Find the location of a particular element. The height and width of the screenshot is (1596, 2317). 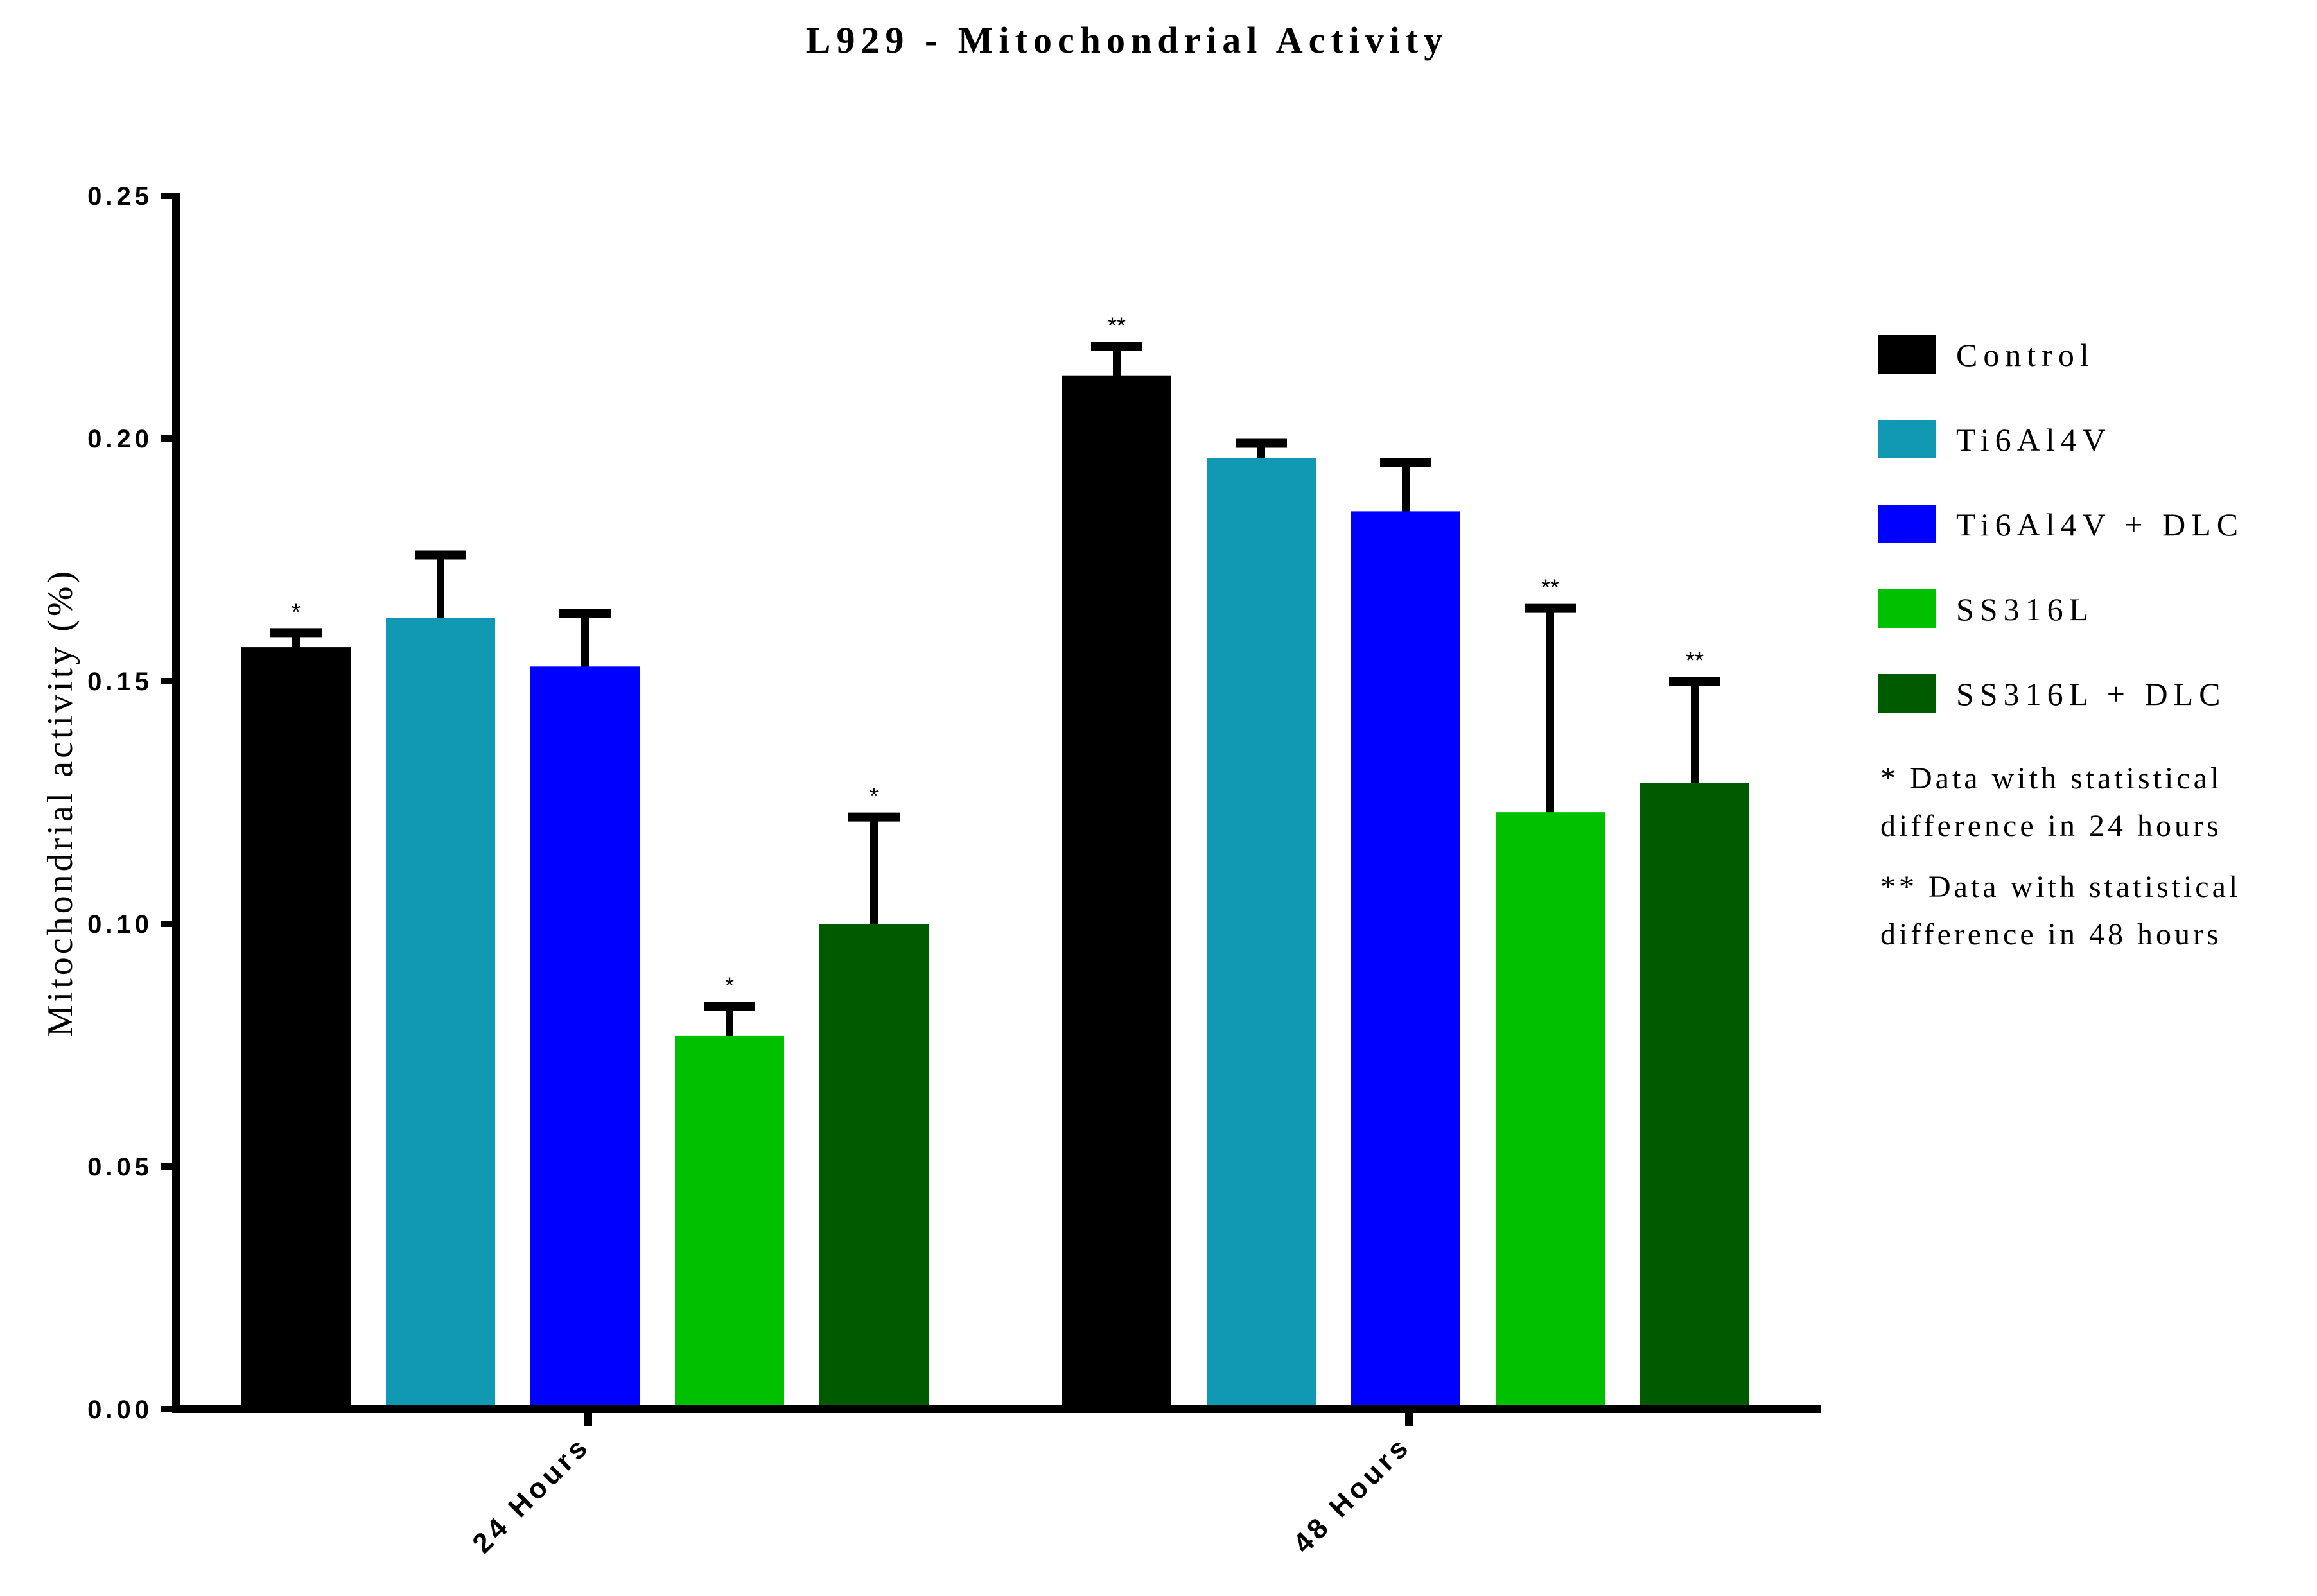

chart-title: L929 - Mitochondrial Activity is located at coordinates (1127, 40).